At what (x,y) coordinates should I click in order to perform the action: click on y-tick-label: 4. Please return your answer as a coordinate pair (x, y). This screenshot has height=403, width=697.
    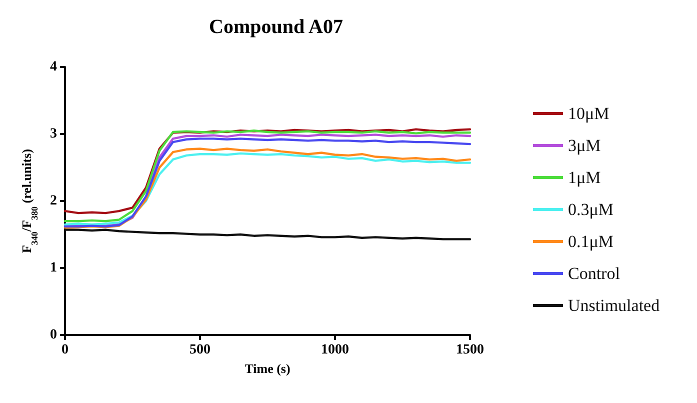
    Looking at the image, I should click on (53, 67).